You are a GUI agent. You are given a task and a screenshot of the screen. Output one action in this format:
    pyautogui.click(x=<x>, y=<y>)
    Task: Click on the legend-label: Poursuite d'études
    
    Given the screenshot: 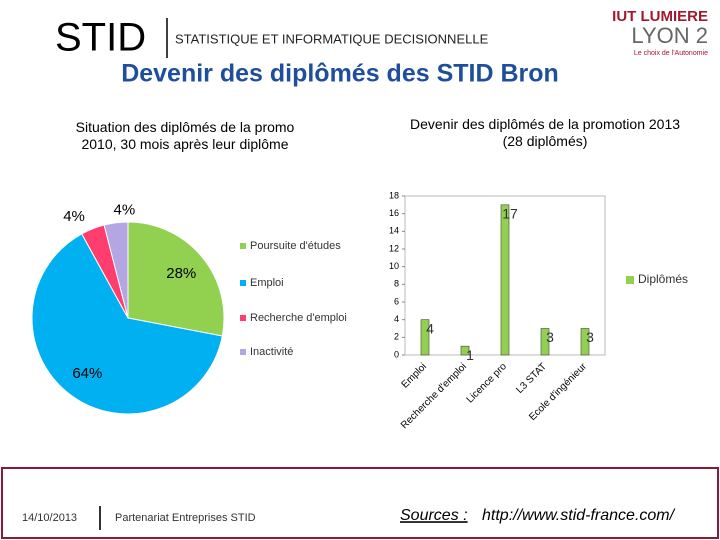 What is the action you would take?
    pyautogui.click(x=295, y=246)
    